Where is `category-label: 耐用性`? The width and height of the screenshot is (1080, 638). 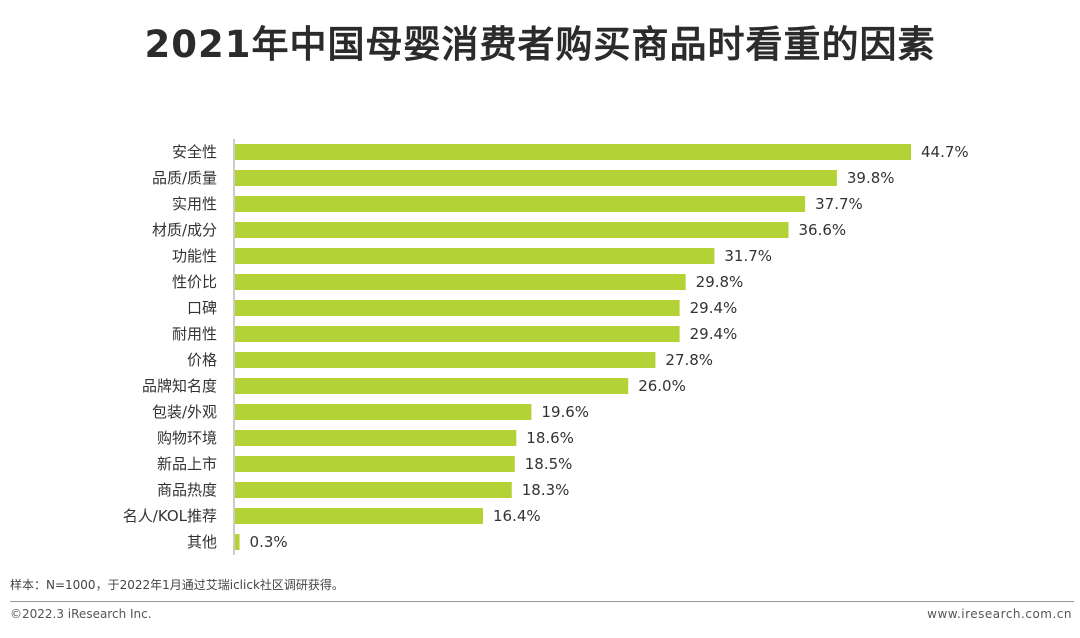
category-label: 耐用性 is located at coordinates (194, 334).